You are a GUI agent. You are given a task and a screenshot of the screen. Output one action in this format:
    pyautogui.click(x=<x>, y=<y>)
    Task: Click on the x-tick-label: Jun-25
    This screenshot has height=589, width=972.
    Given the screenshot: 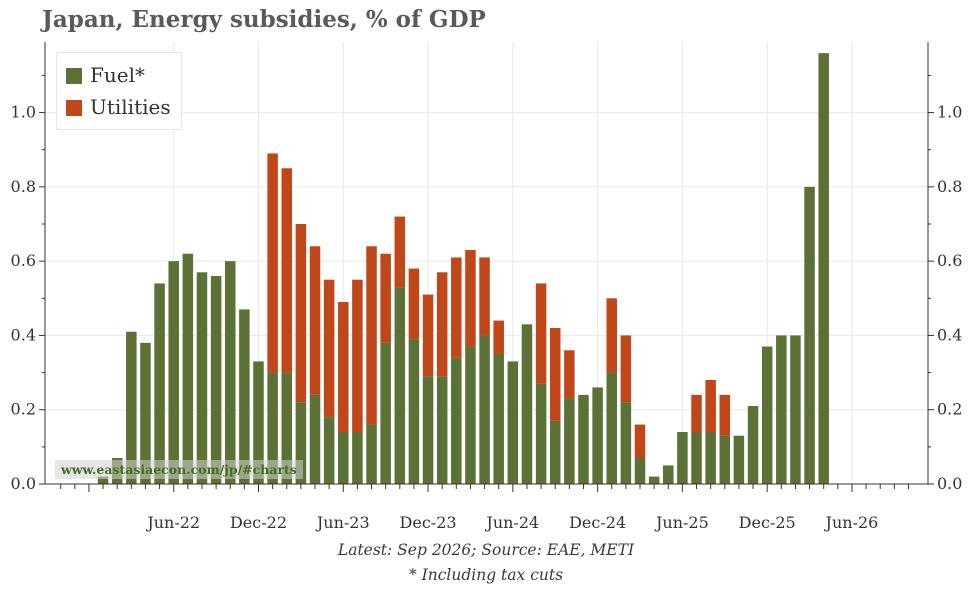 What is the action you would take?
    pyautogui.click(x=681, y=522)
    